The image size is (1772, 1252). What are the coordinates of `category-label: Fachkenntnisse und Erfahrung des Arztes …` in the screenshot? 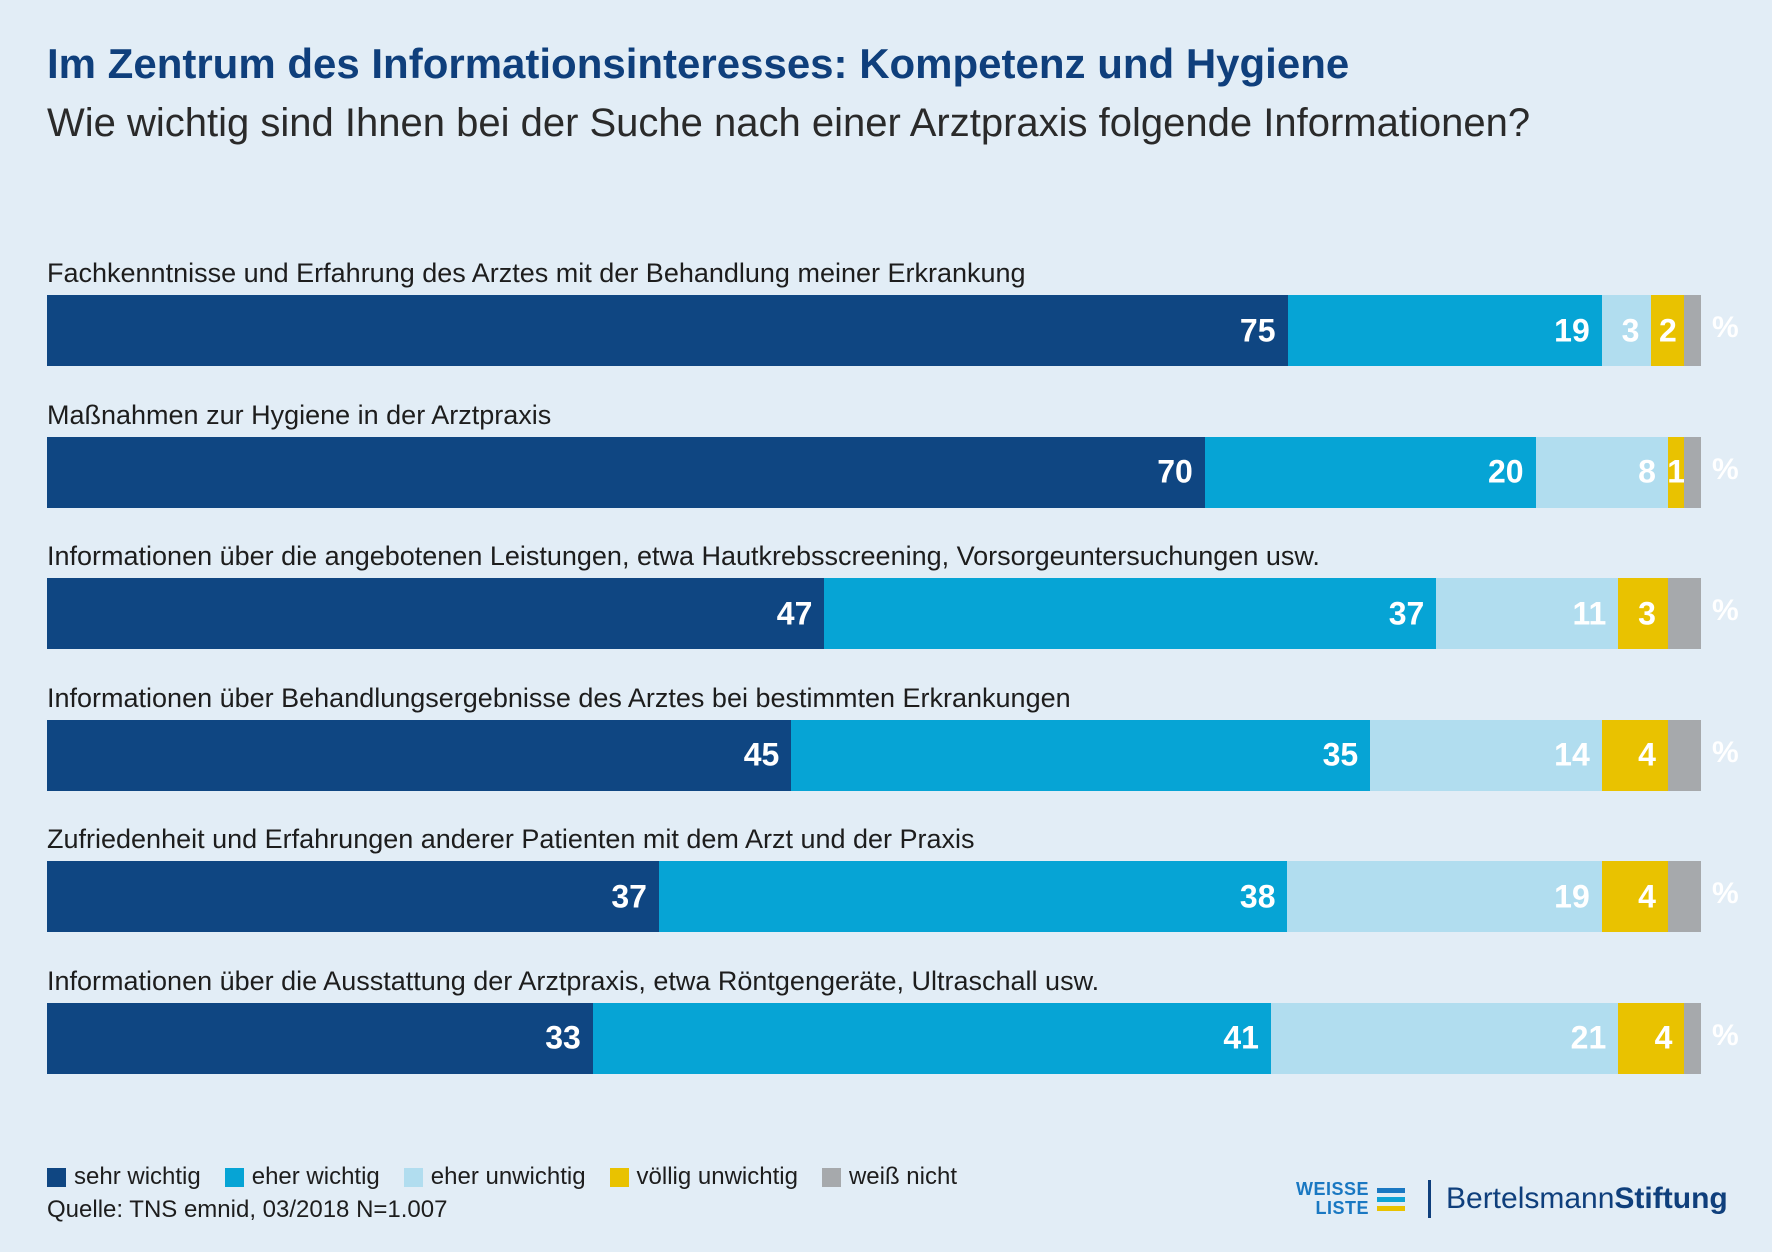 It's located at (536, 273).